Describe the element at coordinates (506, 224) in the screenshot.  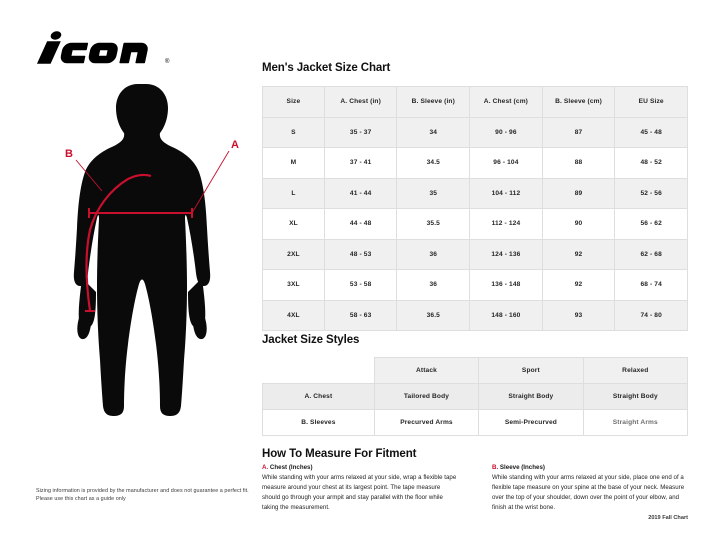
I see `cell: 112 - 124` at that location.